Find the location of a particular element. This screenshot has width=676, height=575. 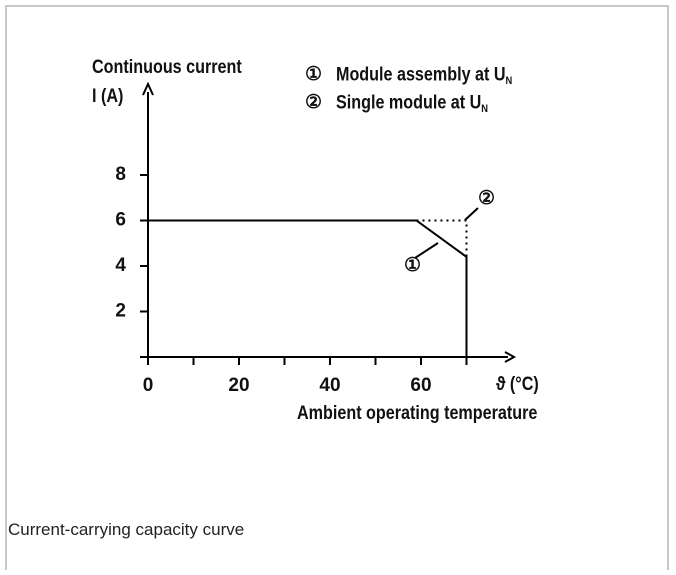

y-axis-label: Continuous current is located at coordinates (167, 67).